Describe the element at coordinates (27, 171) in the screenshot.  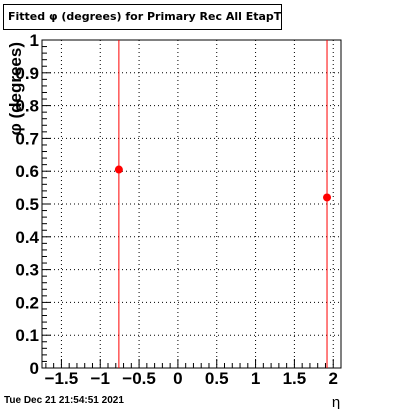
I see `y-tick-label: 0.6` at that location.